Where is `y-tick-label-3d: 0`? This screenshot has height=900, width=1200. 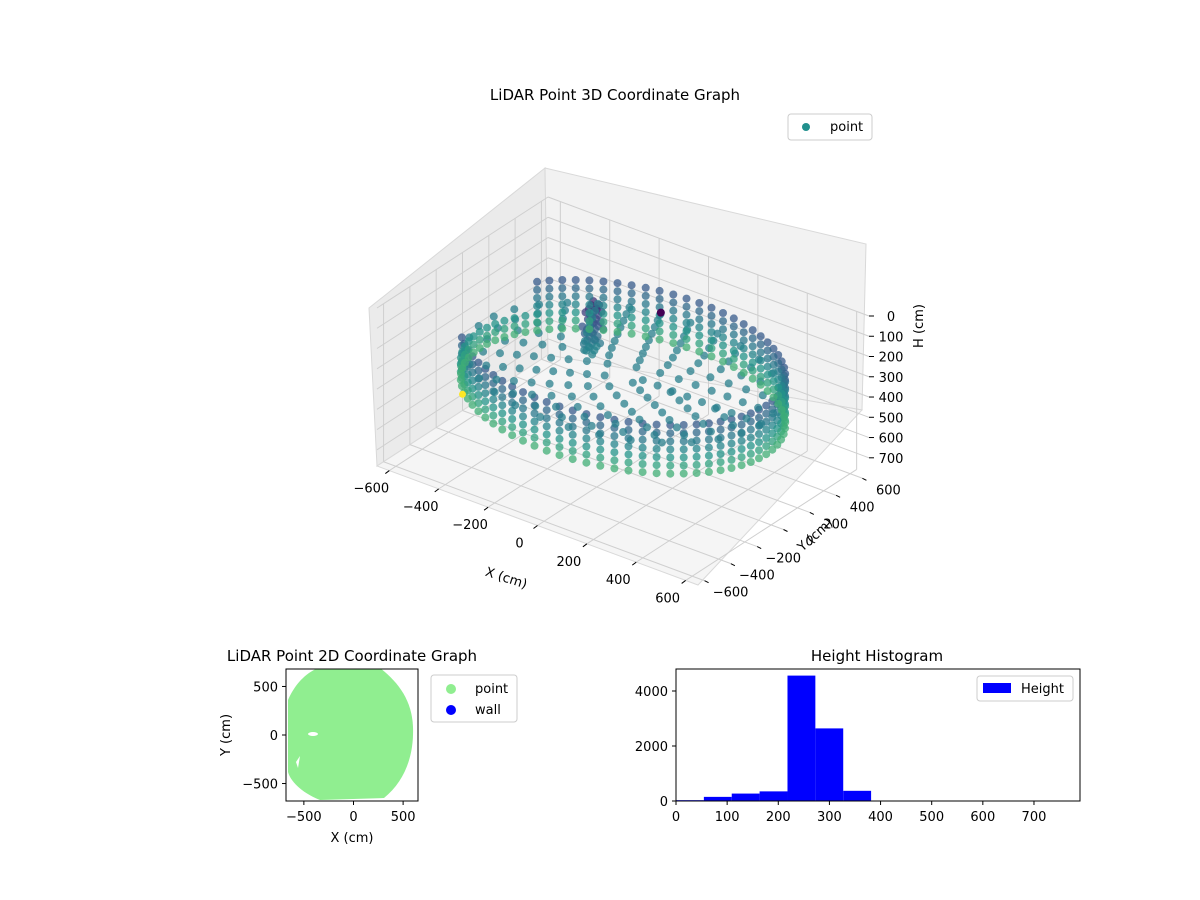
y-tick-label-3d: 0 is located at coordinates (809, 542).